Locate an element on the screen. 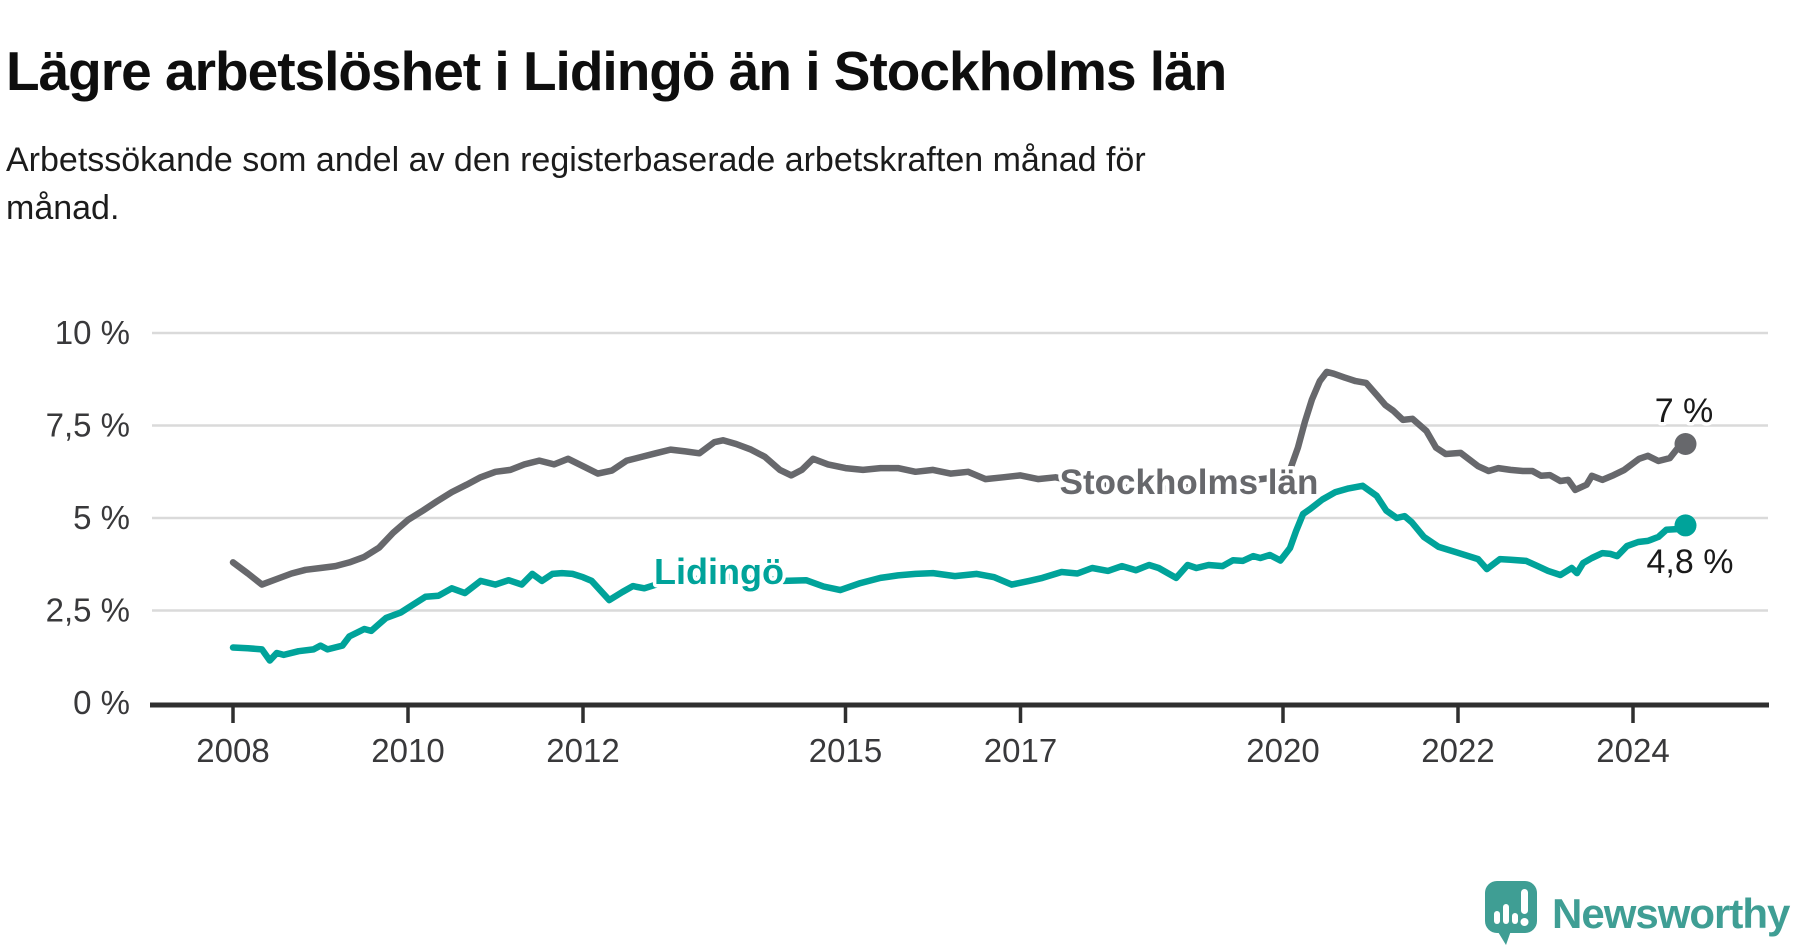 This screenshot has height=948, width=1800. y-tick-label: 10 % is located at coordinates (92, 332).